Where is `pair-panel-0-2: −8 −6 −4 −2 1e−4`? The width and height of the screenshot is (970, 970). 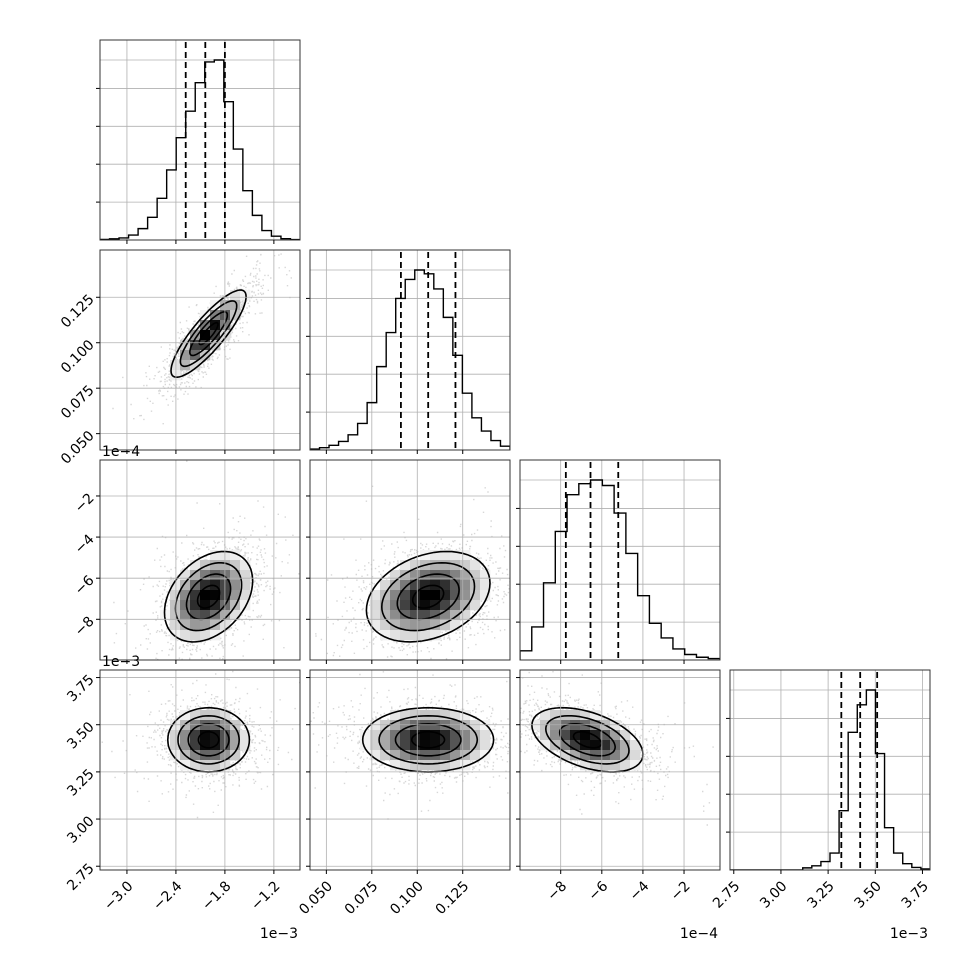
pair-panel-0-2: −8 −6 −4 −2 1e−4 is located at coordinates (186, 554).